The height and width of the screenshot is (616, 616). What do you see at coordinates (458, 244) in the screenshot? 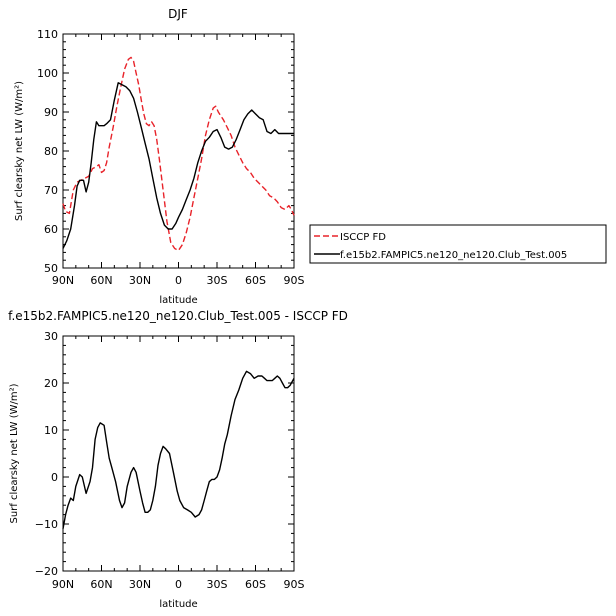
I see `legend-box` at bounding box center [458, 244].